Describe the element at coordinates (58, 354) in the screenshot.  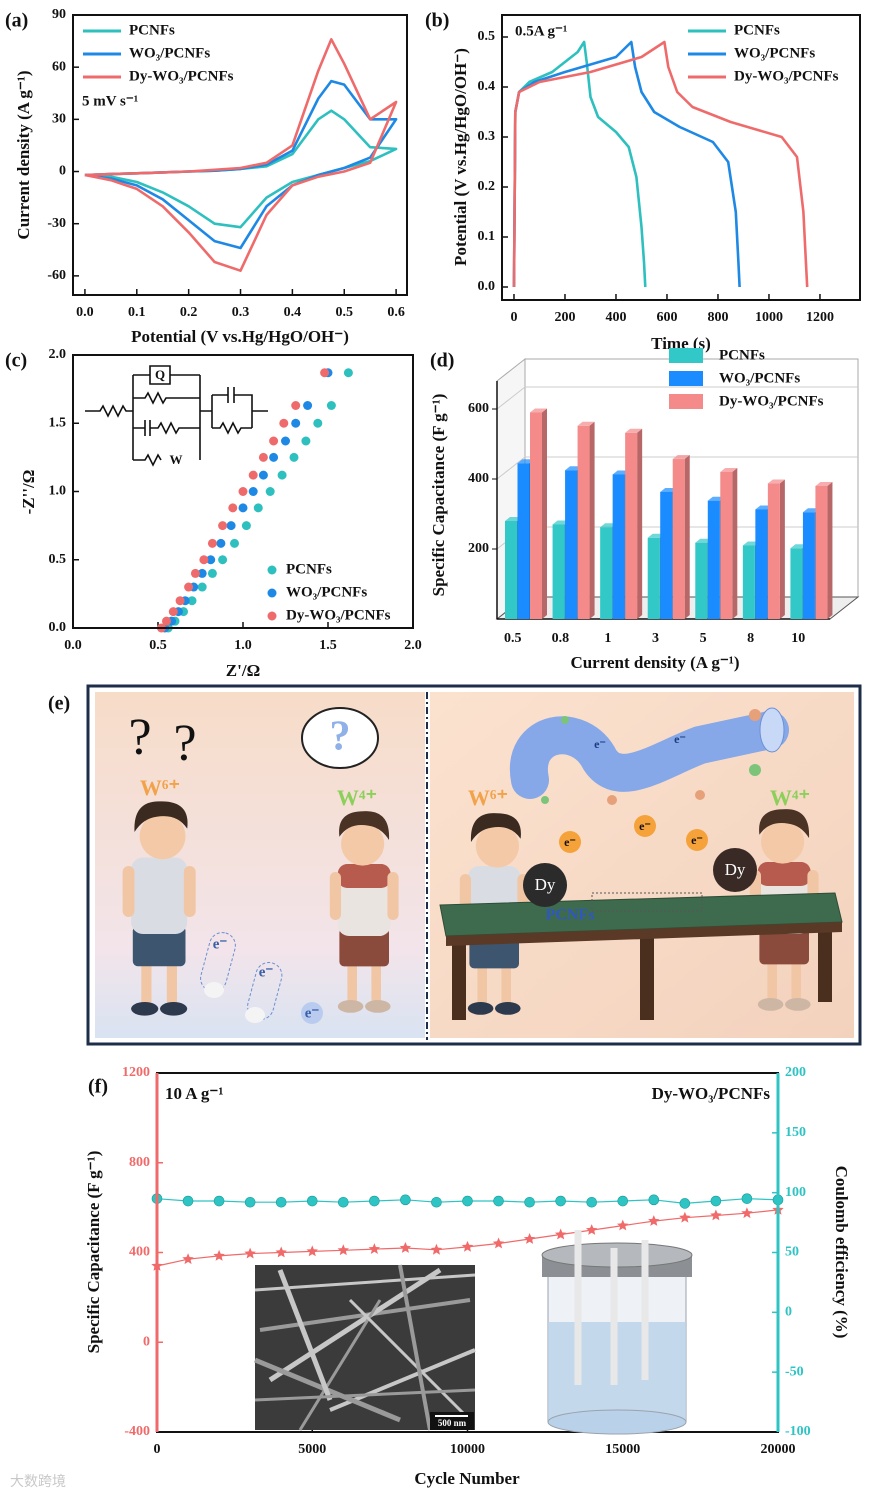
I see `y-tick-label: 2.0` at that location.